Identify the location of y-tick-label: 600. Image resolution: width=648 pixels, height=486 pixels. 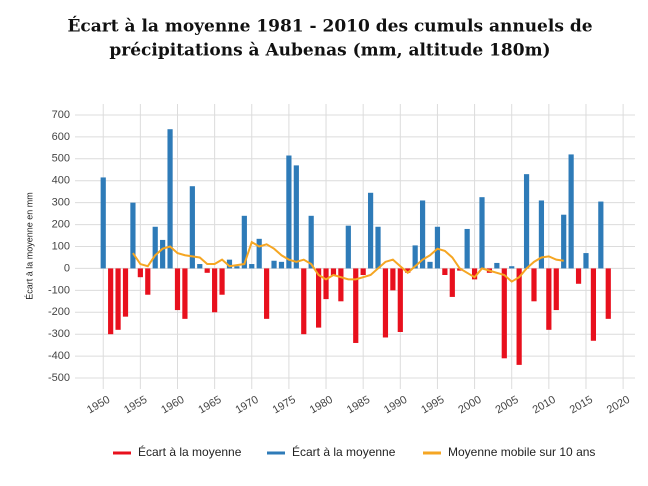
(61, 137).